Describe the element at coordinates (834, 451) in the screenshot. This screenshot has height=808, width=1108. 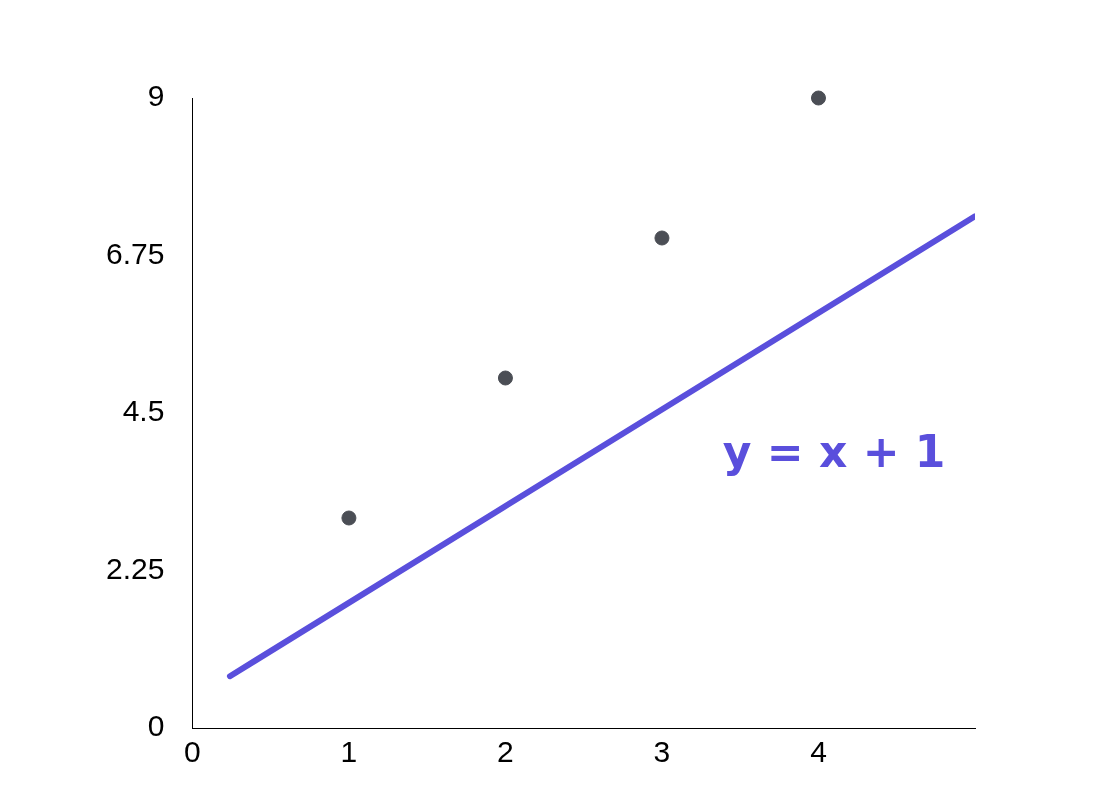
I see `annotation: y = x + 1` at that location.